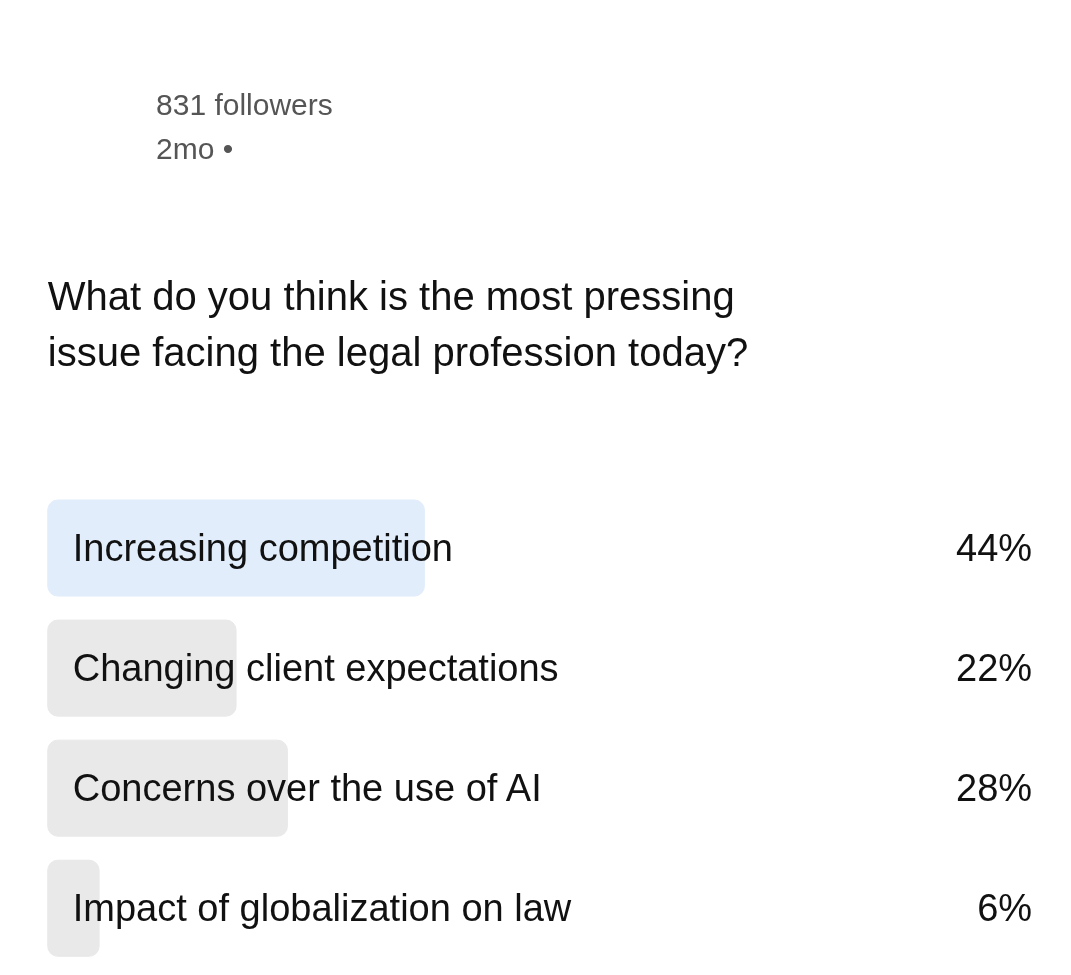  I want to click on text: 831 followers, so click(244, 105).